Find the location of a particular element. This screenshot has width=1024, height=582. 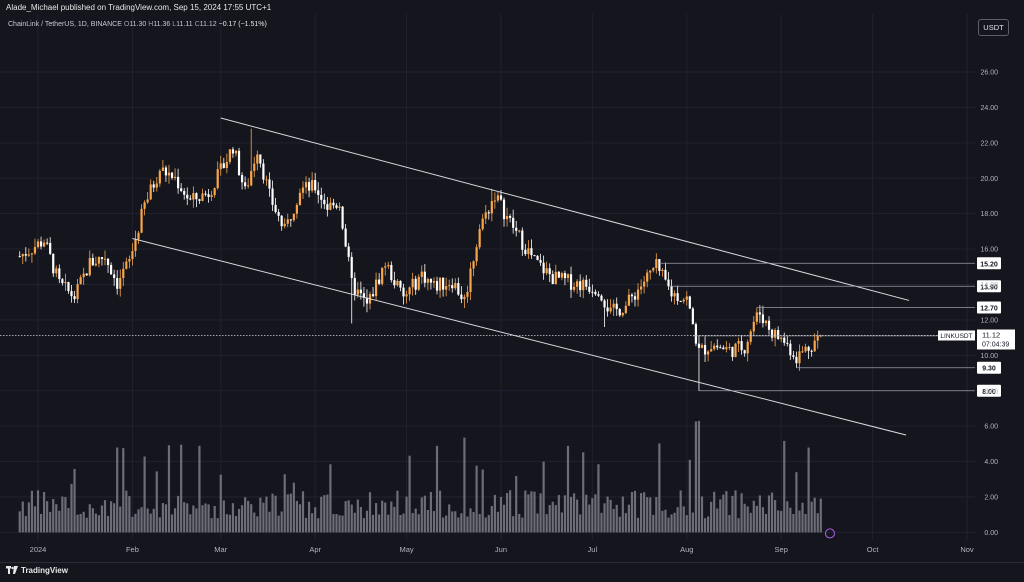

currency-button: USDT is located at coordinates (993, 27).